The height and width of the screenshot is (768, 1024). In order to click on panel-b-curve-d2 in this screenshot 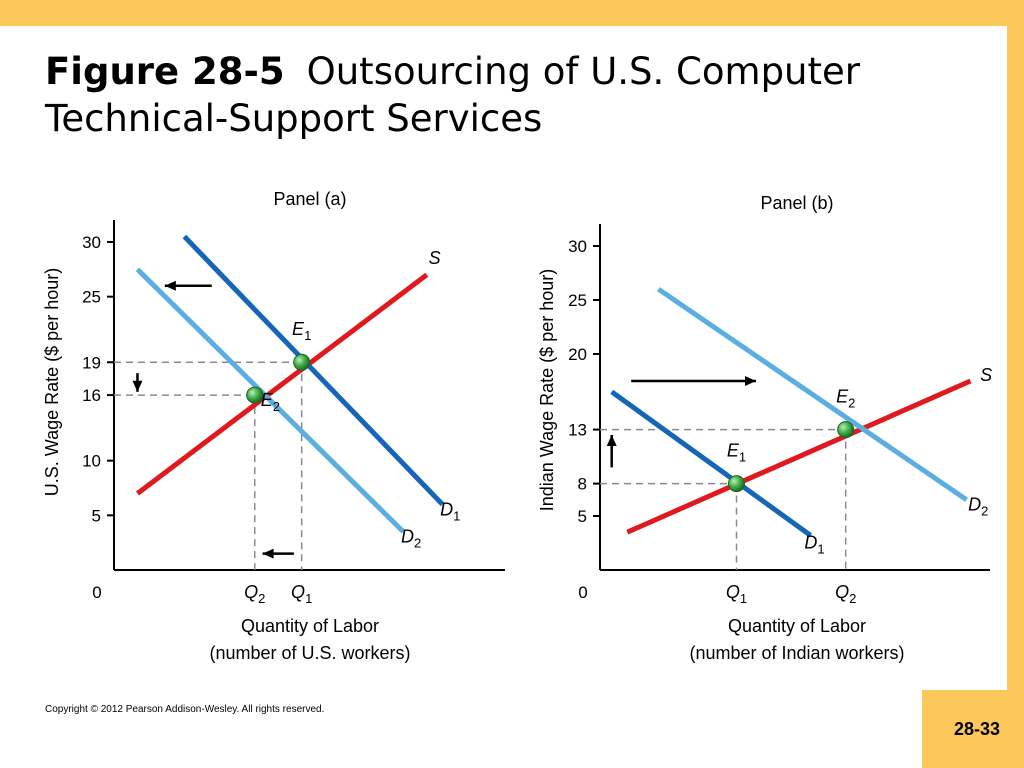, I will do `click(813, 394)`.